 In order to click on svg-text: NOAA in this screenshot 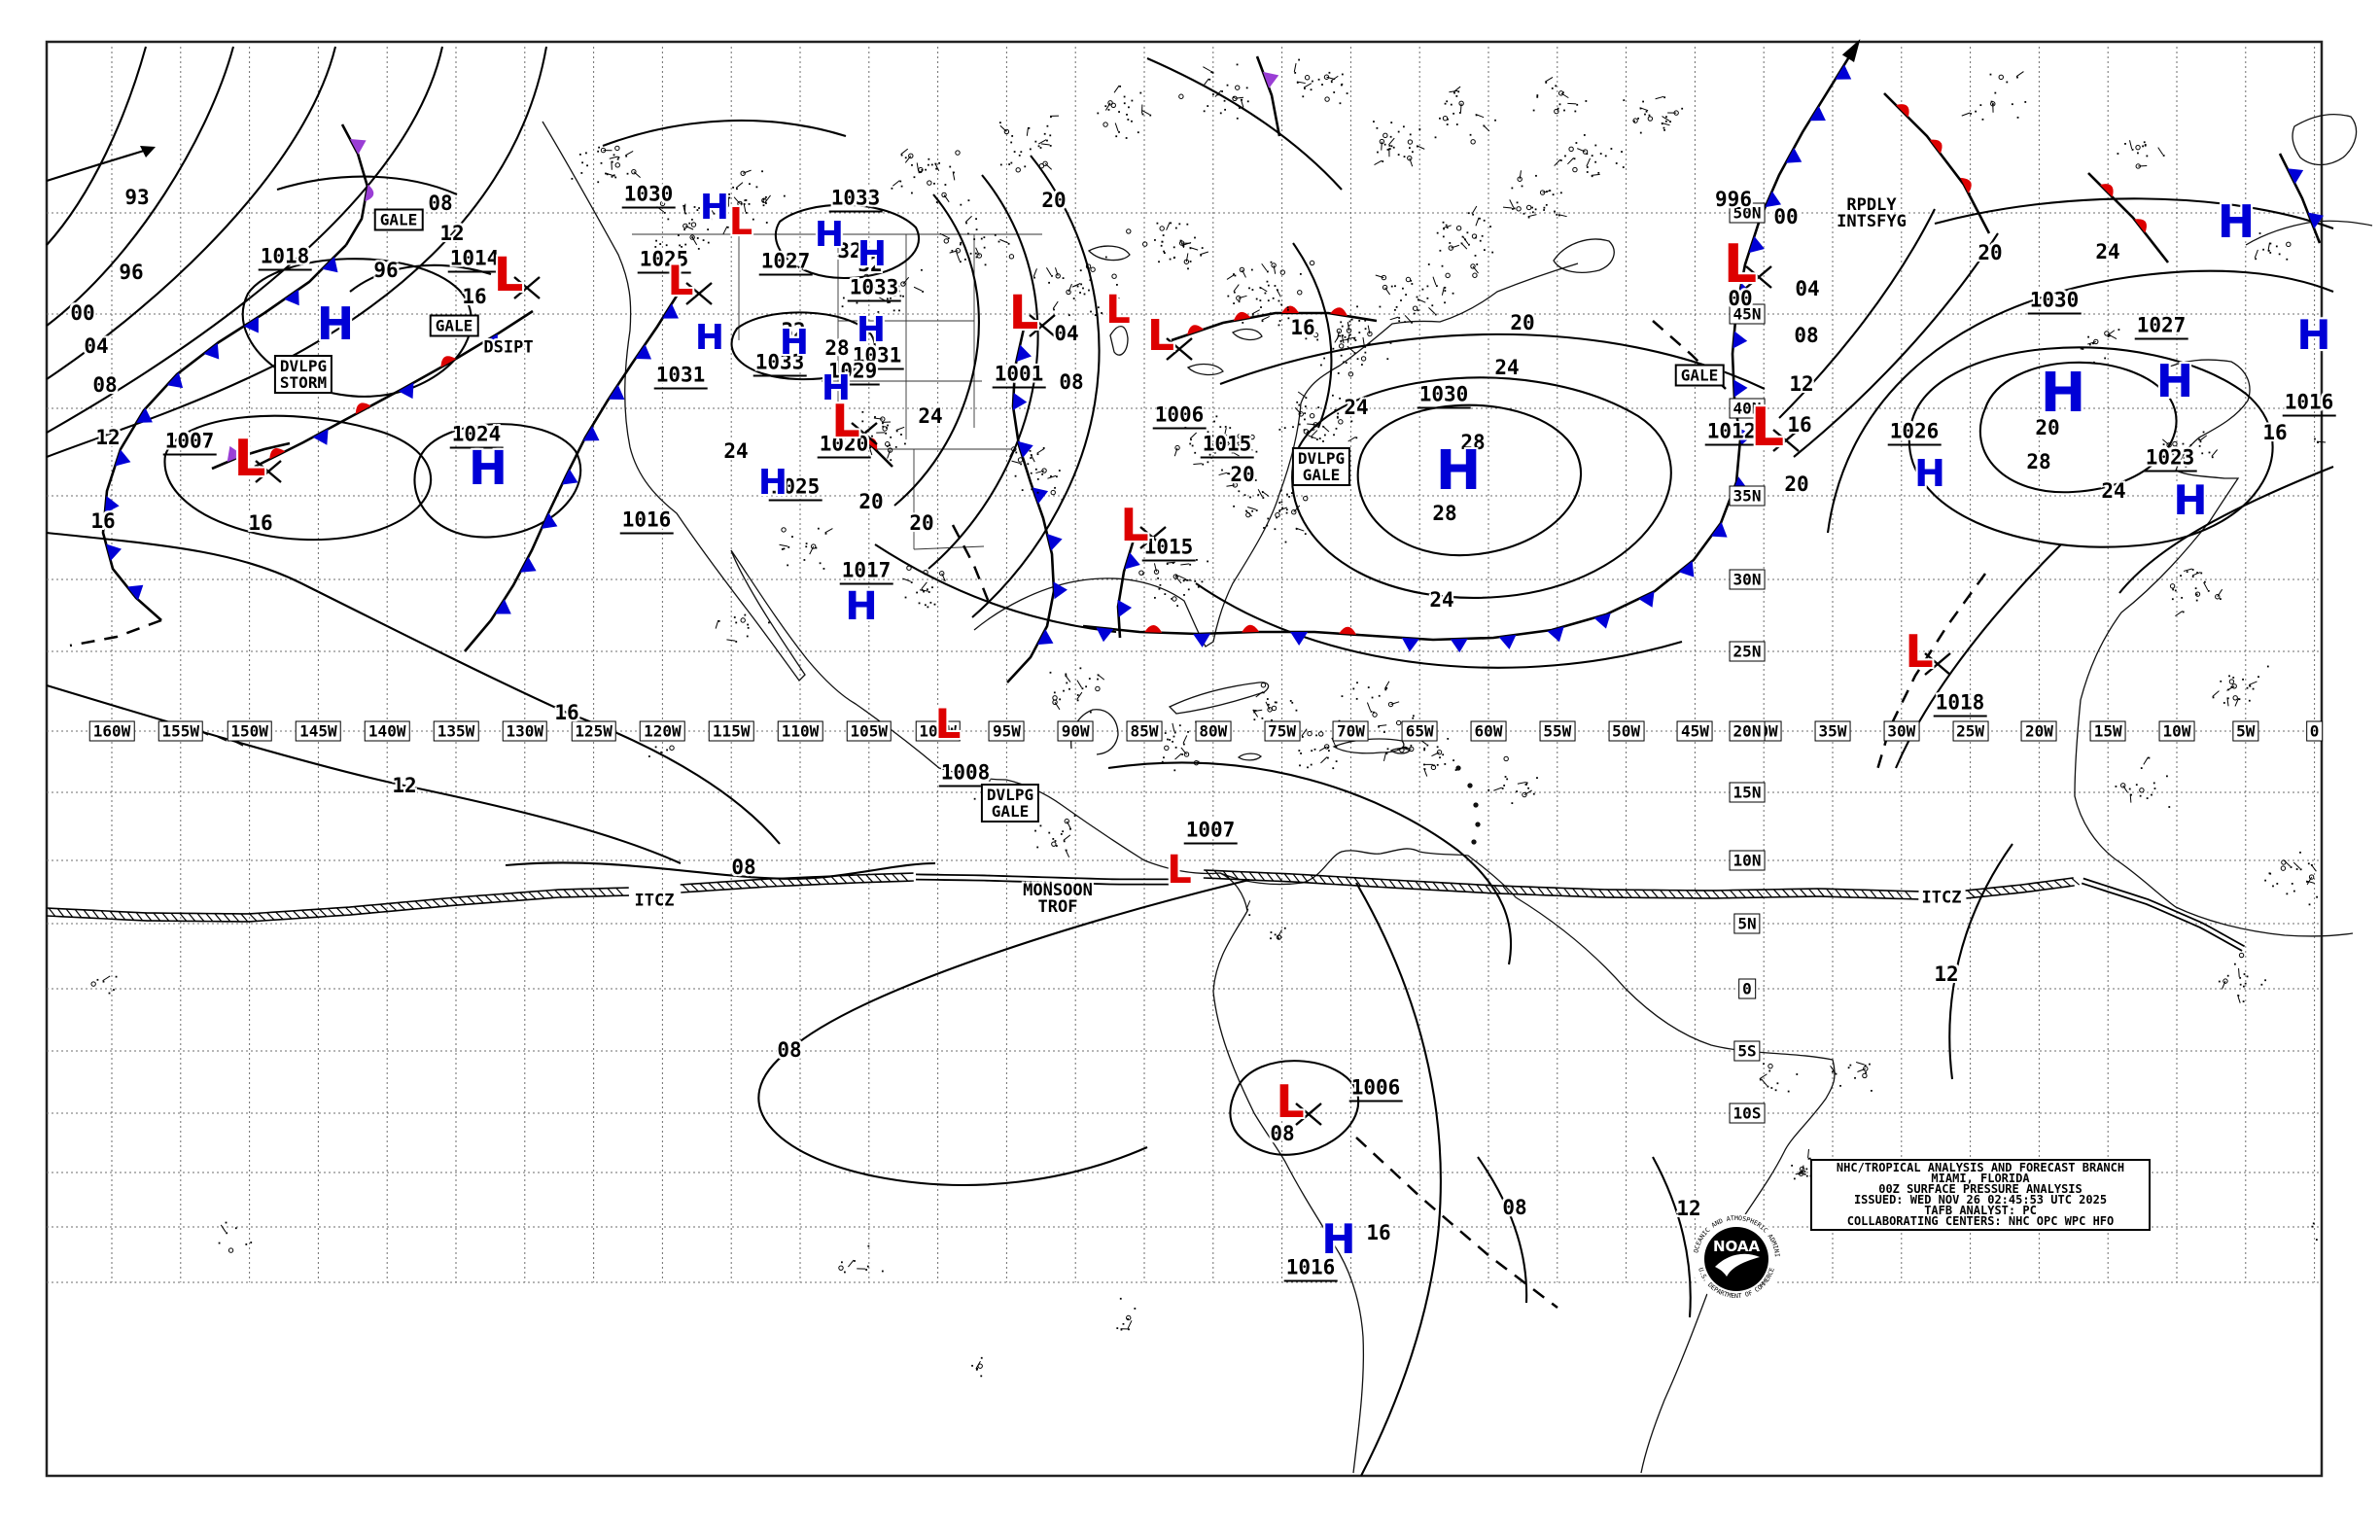, I will do `click(1737, 1246)`.